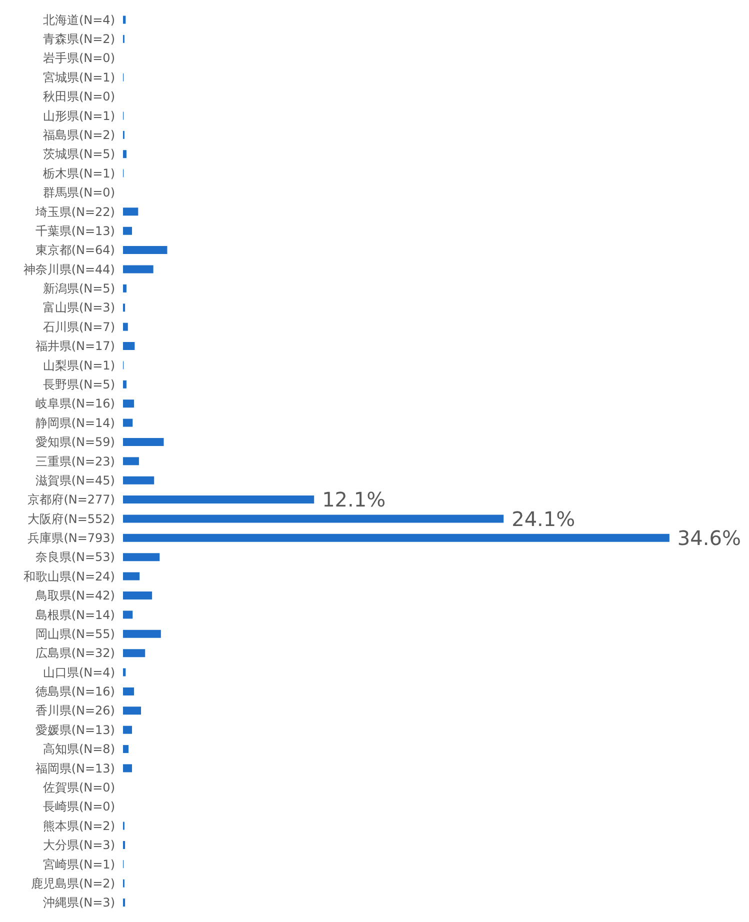 The image size is (749, 922). What do you see at coordinates (75, 768) in the screenshot?
I see `y-tick-label: 福岡県(N=13)` at bounding box center [75, 768].